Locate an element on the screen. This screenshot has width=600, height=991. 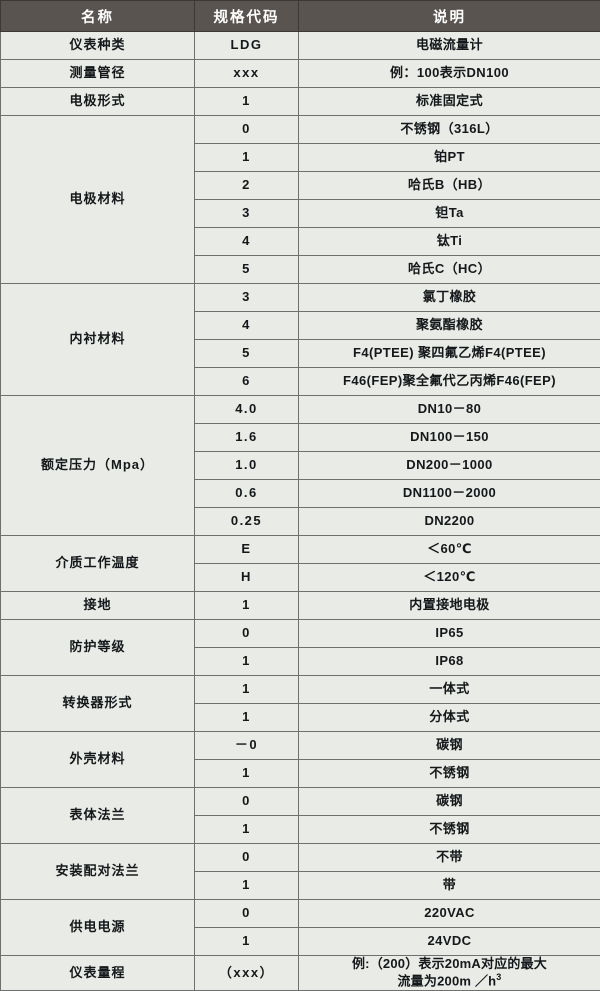
row-name: 表体法兰 is located at coordinates (98, 816).